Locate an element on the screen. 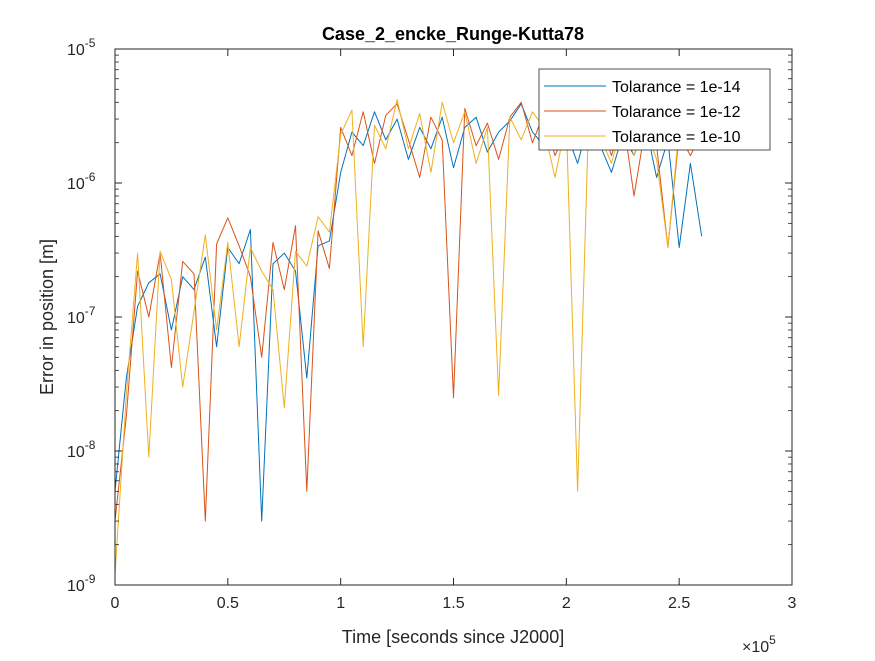 Image resolution: width=875 pixels, height=661 pixels. x-tick-label: 0.5 is located at coordinates (228, 603).